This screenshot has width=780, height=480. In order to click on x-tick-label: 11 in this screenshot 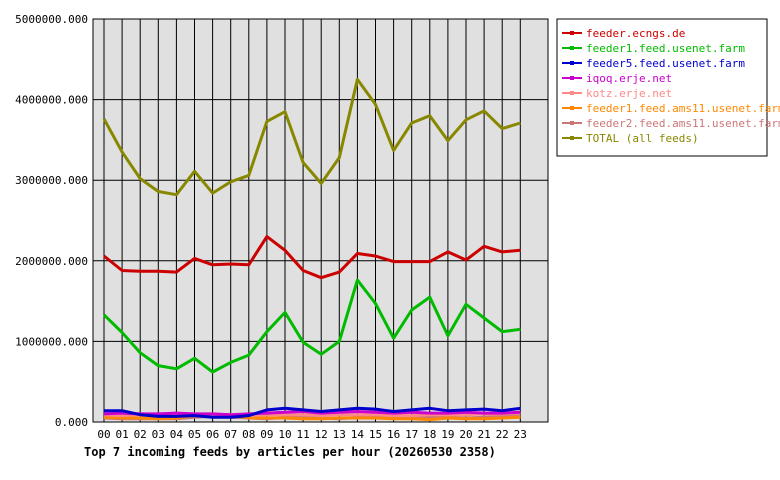, I will do `click(302, 434)`.